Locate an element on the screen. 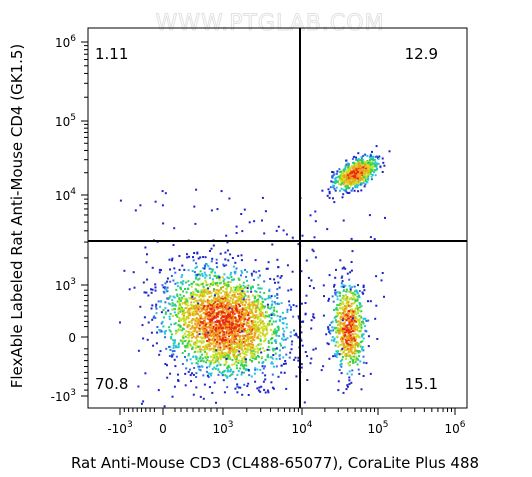  x-axis-ticks: -103 0 103 104 105 106 is located at coordinates (286, 422).